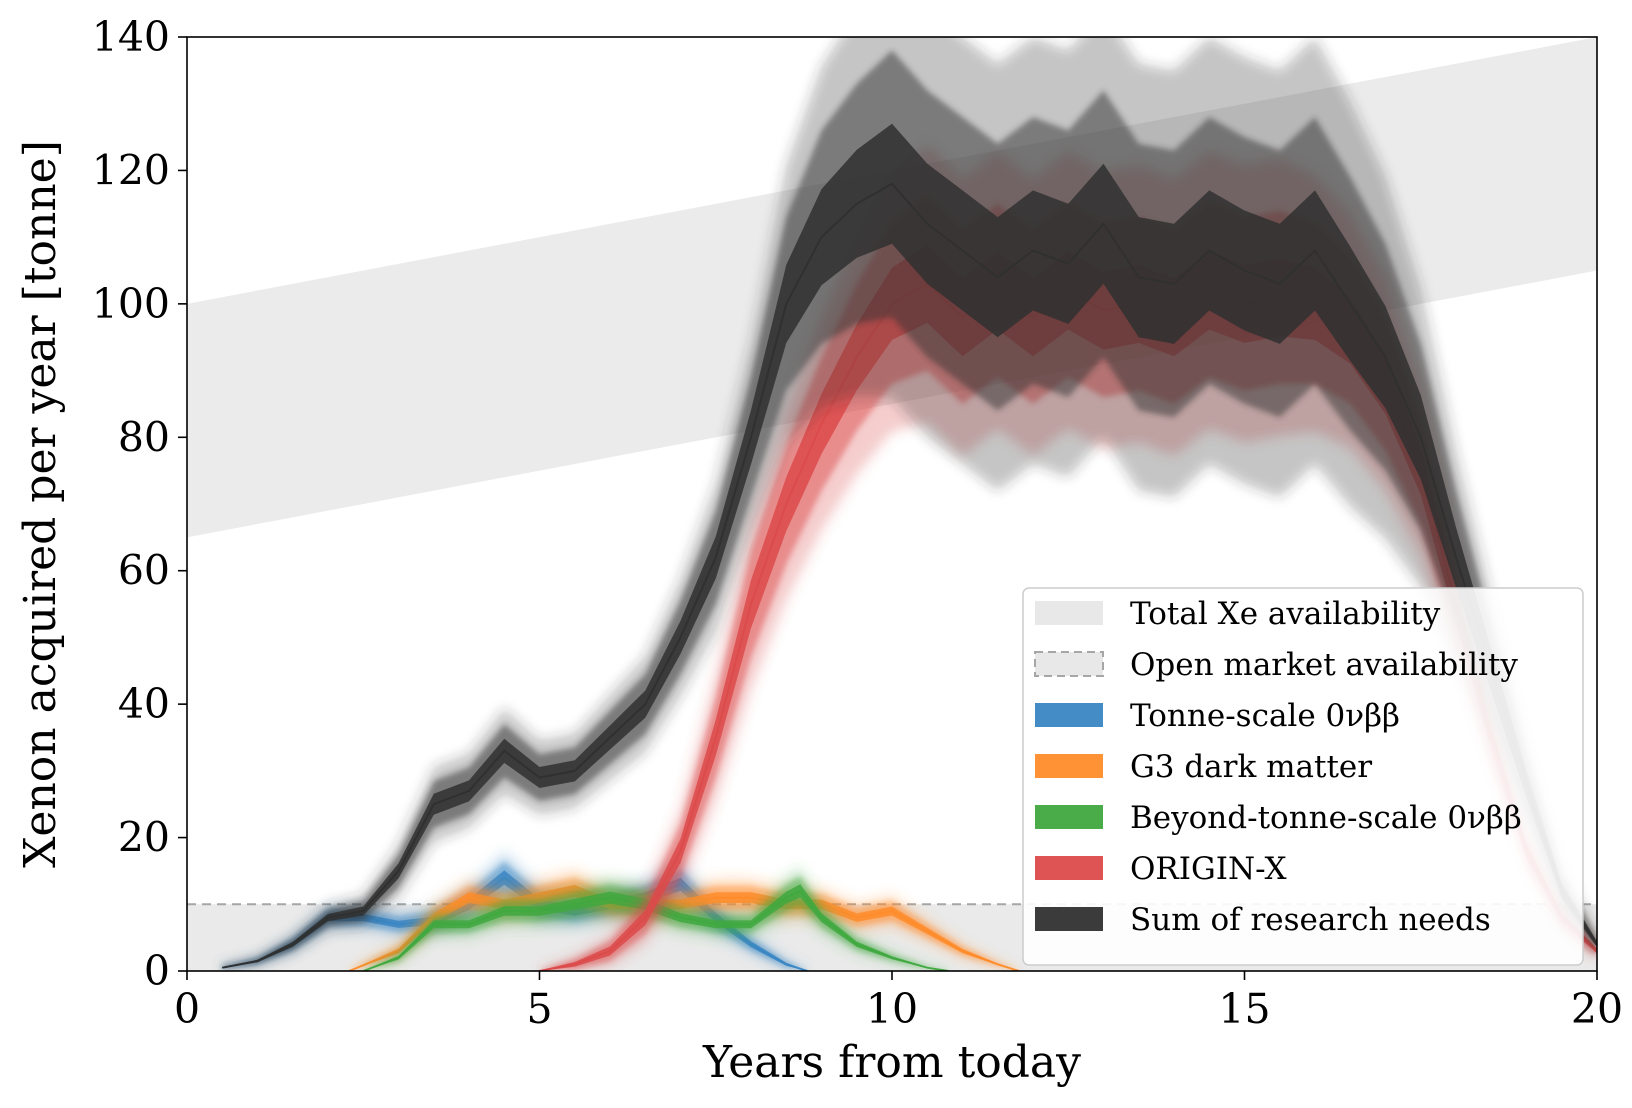  I want to click on x-tick-label: 0, so click(187, 1009).